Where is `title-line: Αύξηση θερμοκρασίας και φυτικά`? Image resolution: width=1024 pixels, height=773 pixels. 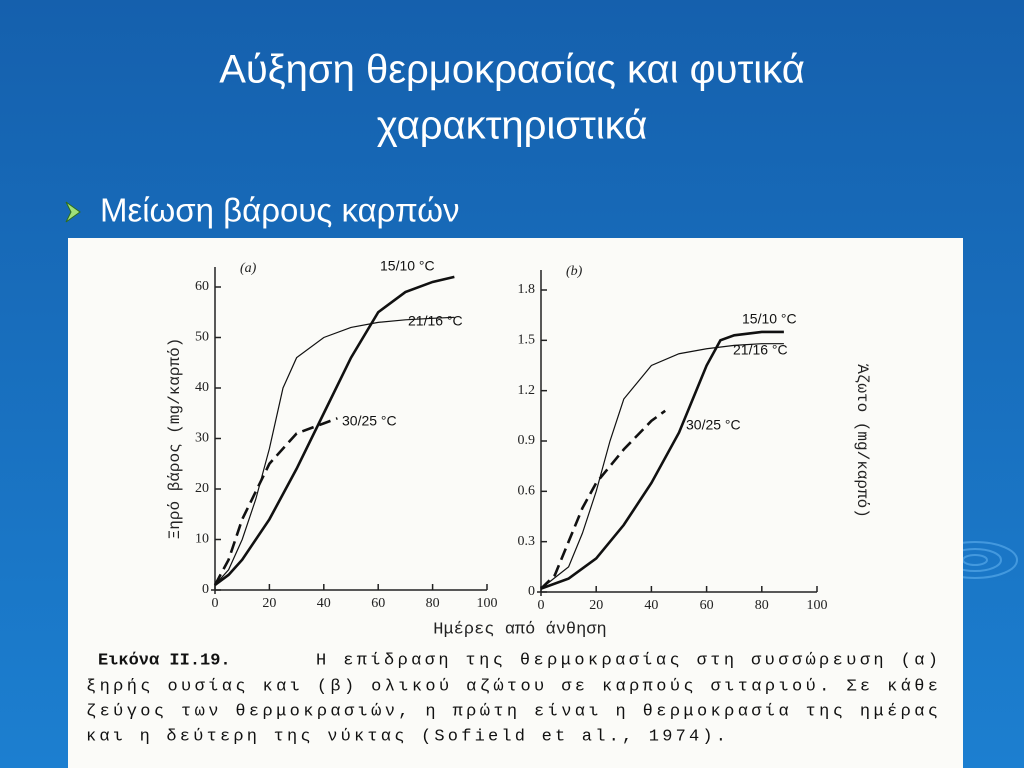
title-line: Αύξηση θερμοκρασίας και φυτικά is located at coordinates (512, 70).